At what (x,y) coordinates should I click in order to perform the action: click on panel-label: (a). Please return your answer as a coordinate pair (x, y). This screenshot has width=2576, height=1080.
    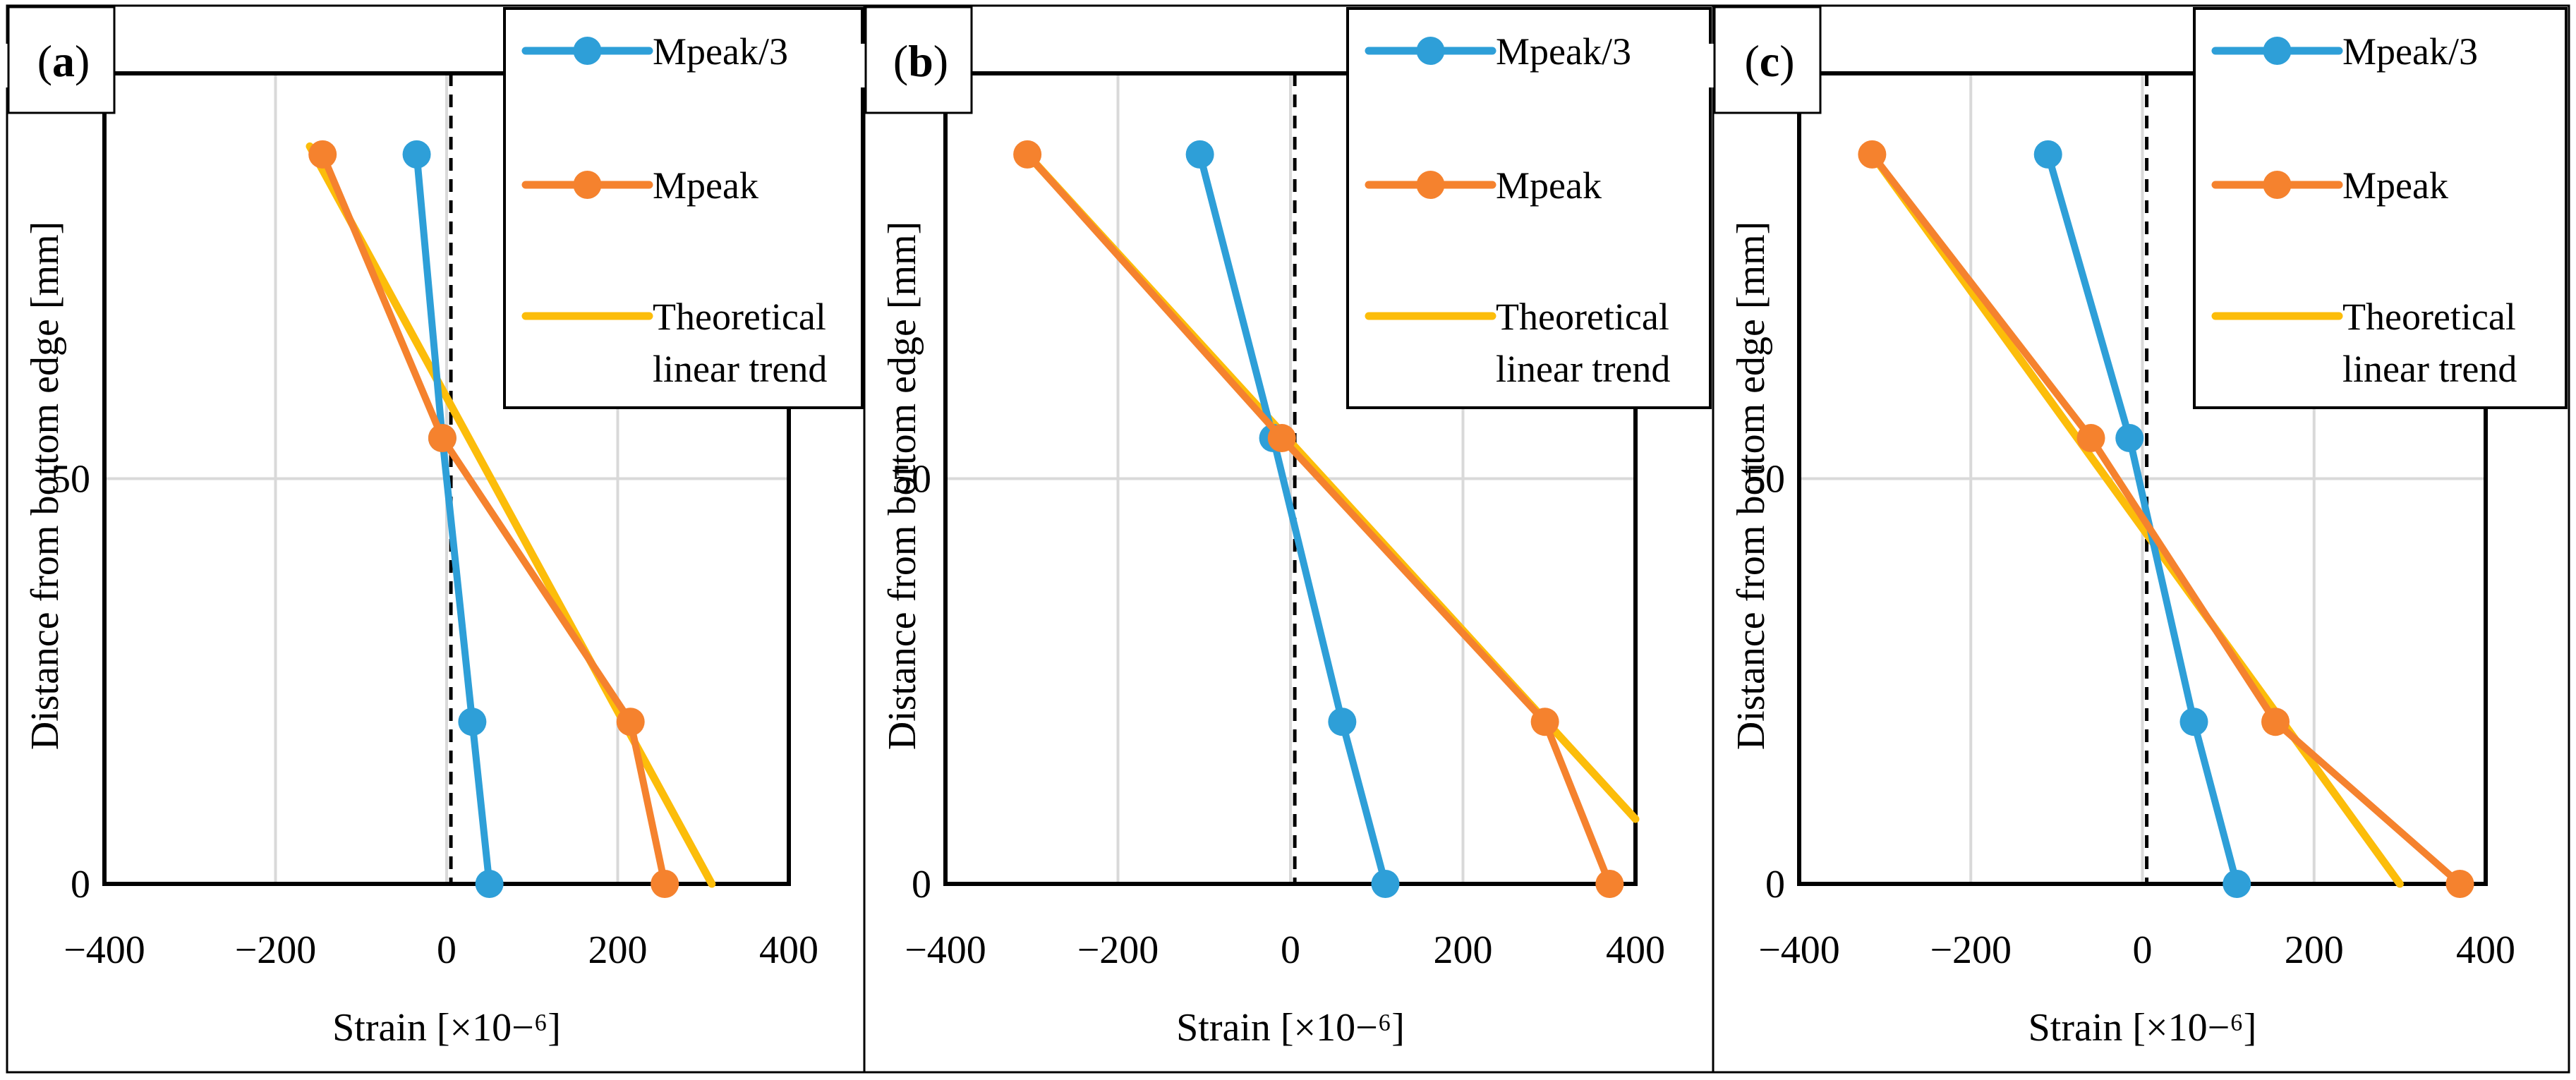
    Looking at the image, I should click on (64, 61).